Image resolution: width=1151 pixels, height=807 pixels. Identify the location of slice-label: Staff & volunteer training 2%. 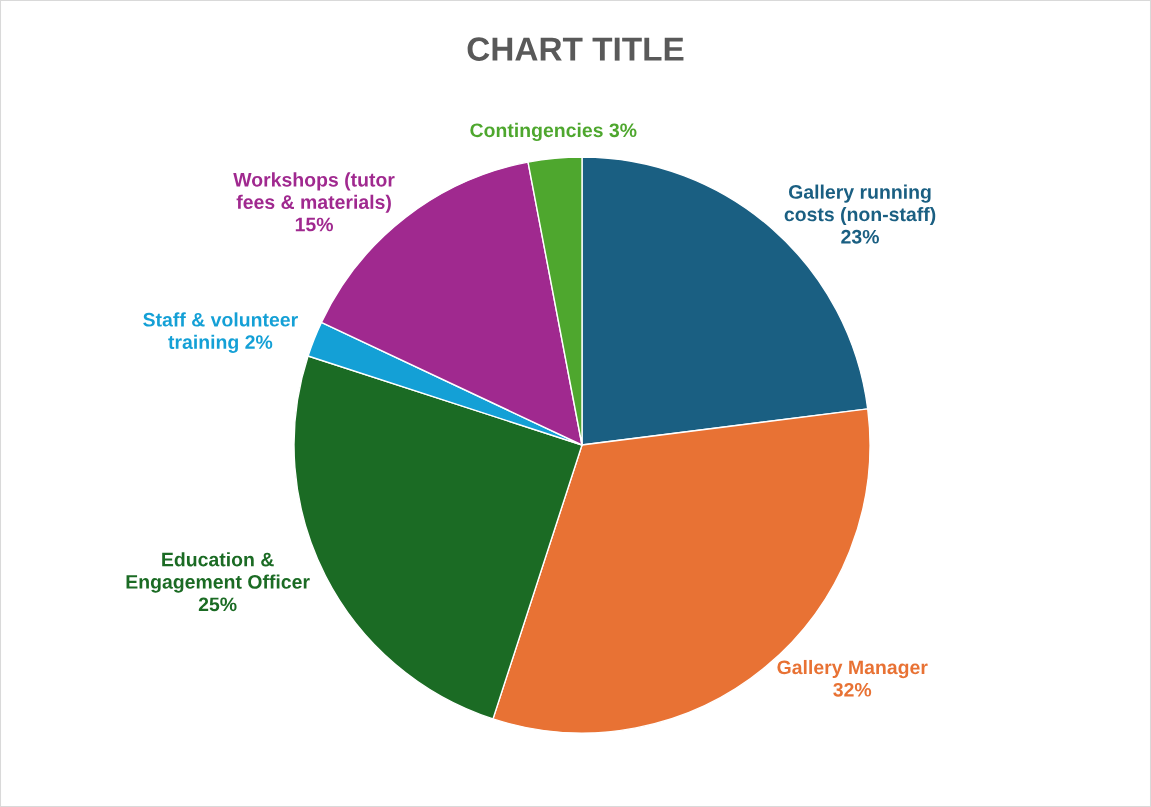
(220, 332).